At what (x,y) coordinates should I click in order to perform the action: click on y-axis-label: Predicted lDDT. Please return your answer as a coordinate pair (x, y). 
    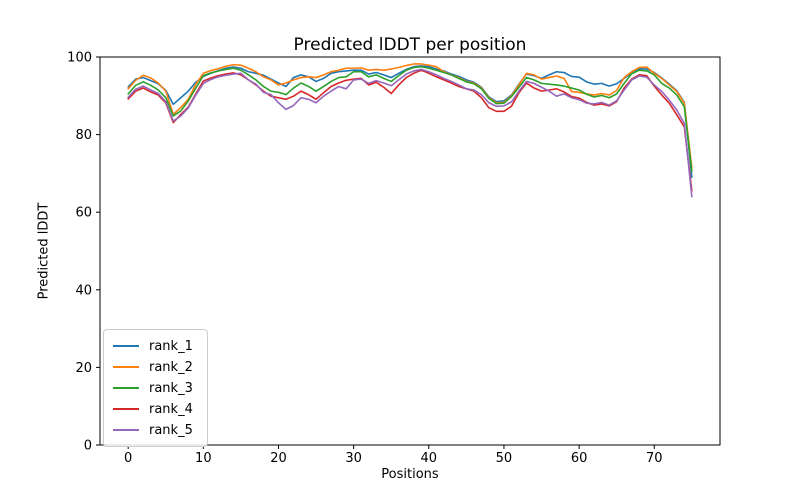
    Looking at the image, I should click on (44, 251).